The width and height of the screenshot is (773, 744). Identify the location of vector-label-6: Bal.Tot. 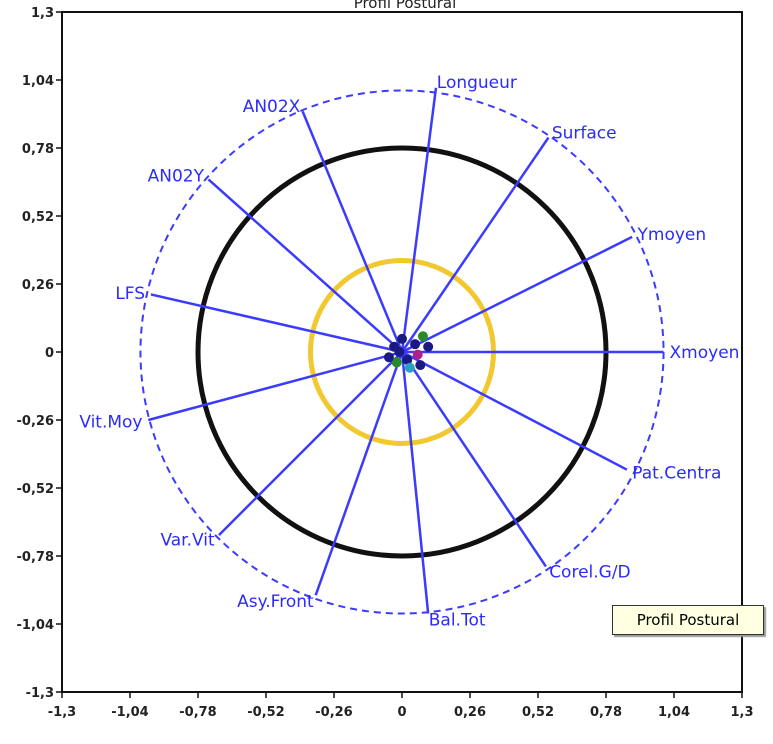
(457, 621).